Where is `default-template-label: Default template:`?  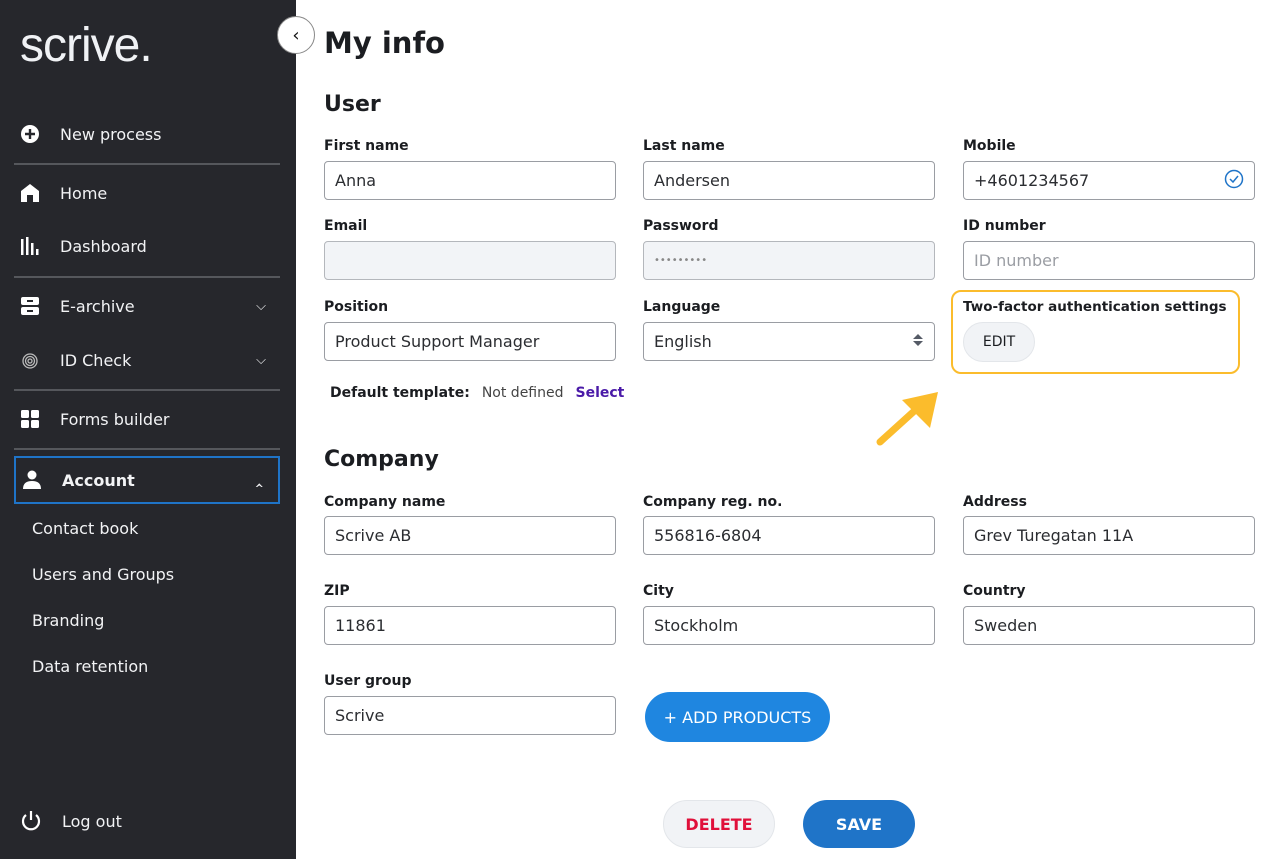
default-template-label: Default template: is located at coordinates (400, 393).